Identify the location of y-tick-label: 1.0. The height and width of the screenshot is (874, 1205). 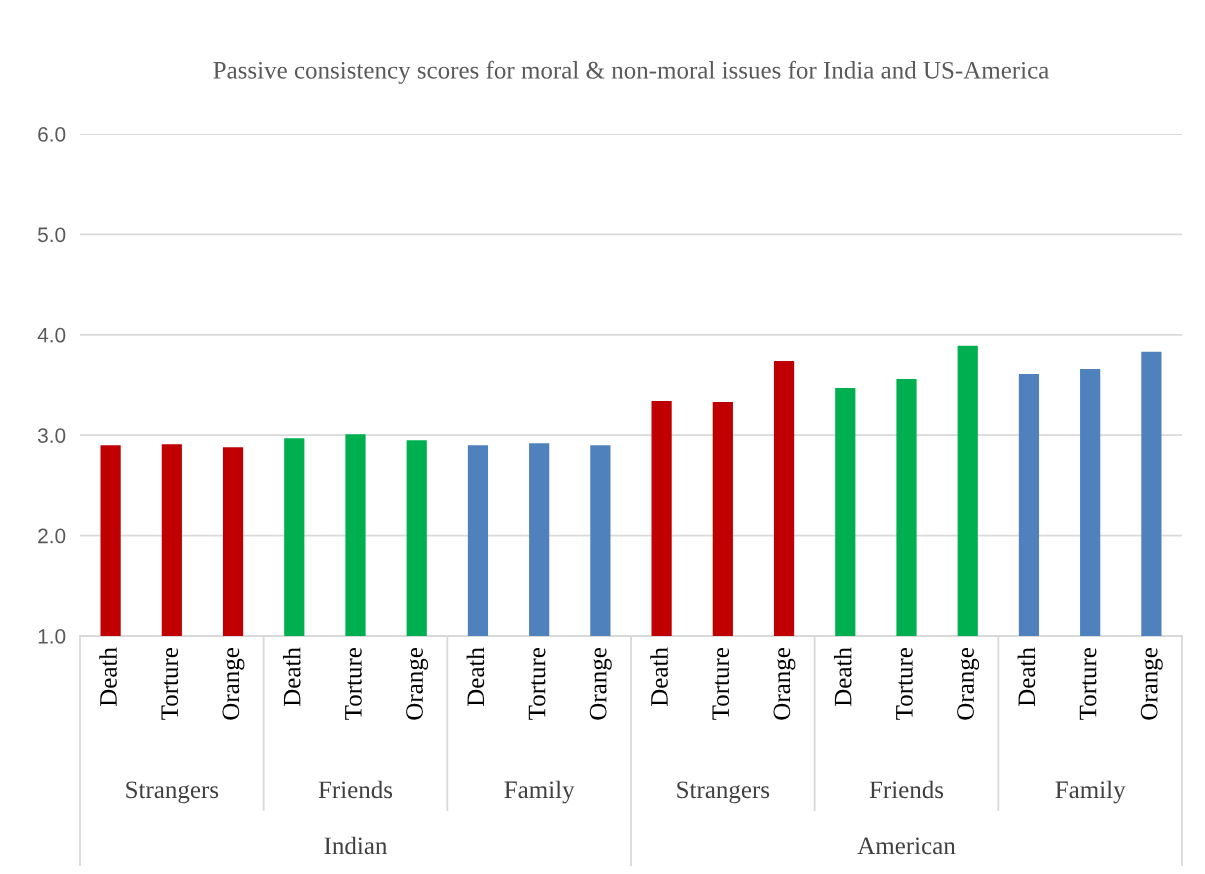
(52, 636).